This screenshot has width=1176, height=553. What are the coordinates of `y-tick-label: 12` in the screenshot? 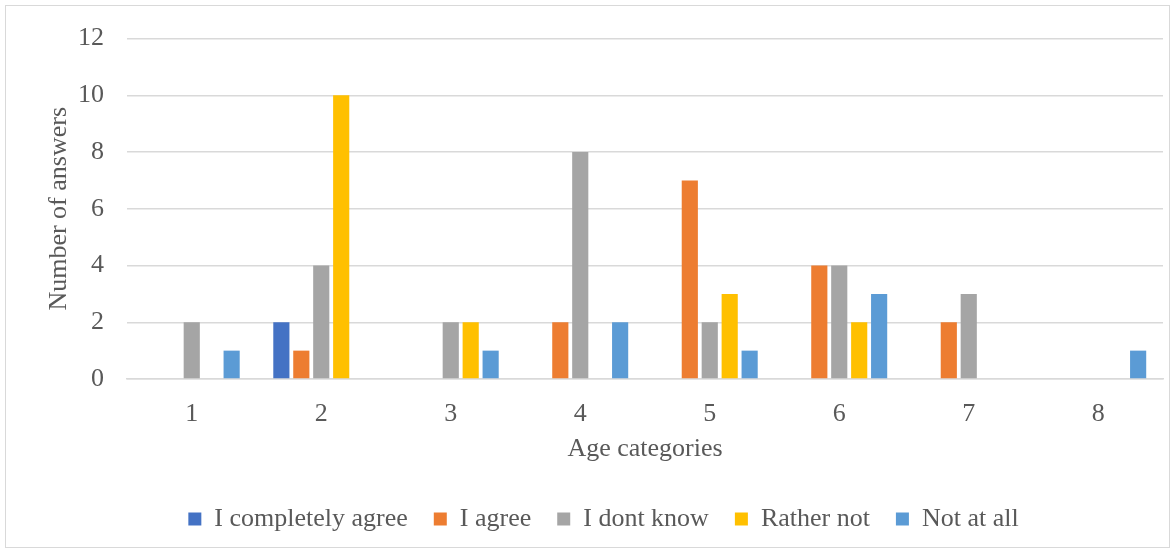 It's located at (91, 37).